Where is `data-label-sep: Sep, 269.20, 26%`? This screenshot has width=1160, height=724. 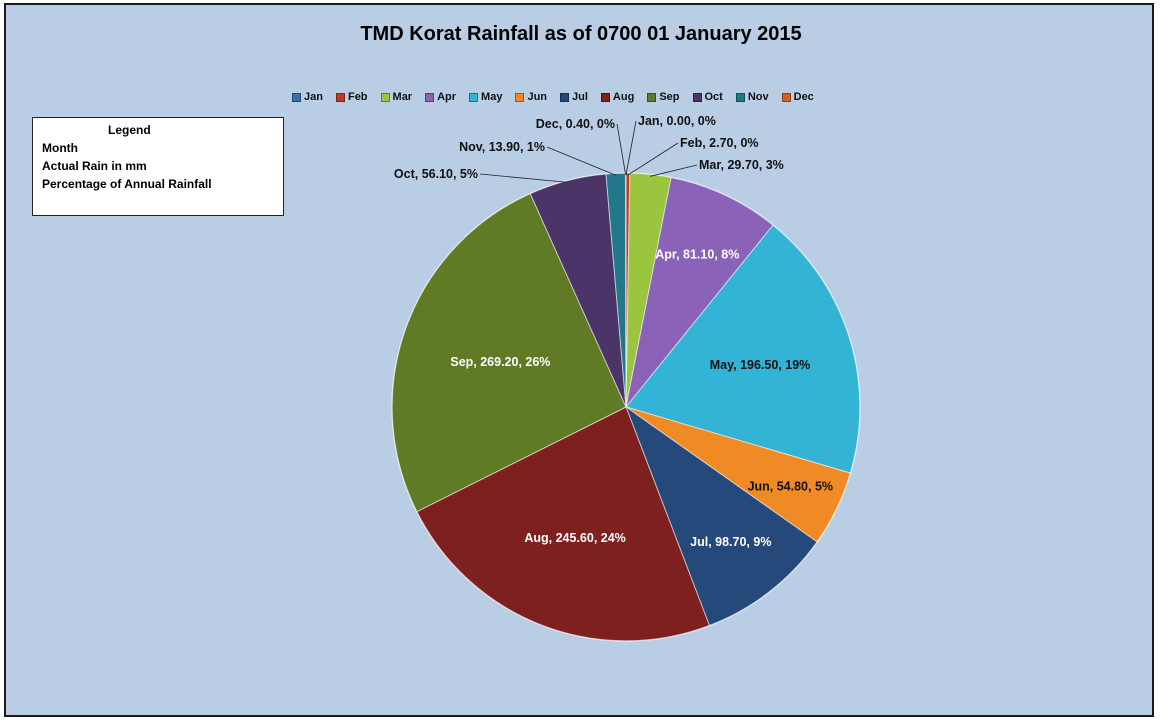 data-label-sep: Sep, 269.20, 26% is located at coordinates (500, 362).